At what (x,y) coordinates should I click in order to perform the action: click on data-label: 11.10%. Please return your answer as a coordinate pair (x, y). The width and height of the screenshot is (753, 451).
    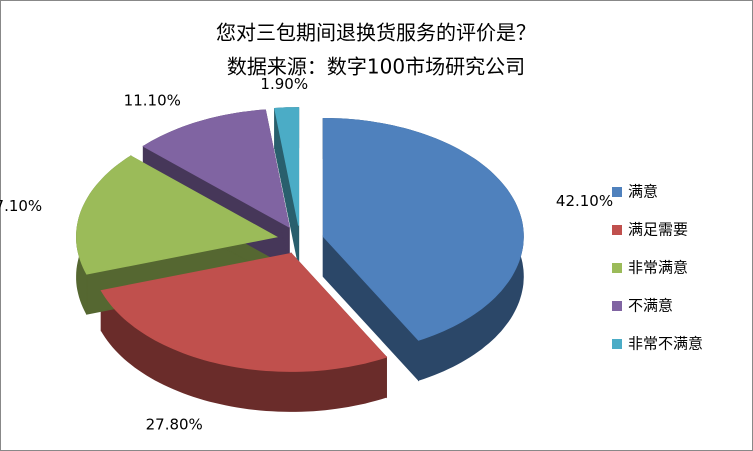
    Looking at the image, I should click on (152, 100).